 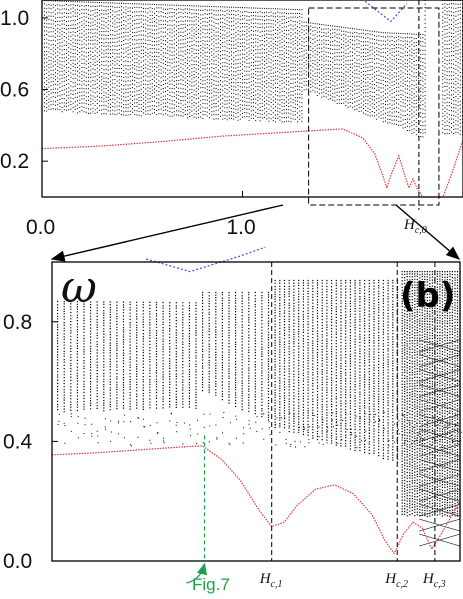 I want to click on panel-a-red-branch, so click(x=252, y=163).